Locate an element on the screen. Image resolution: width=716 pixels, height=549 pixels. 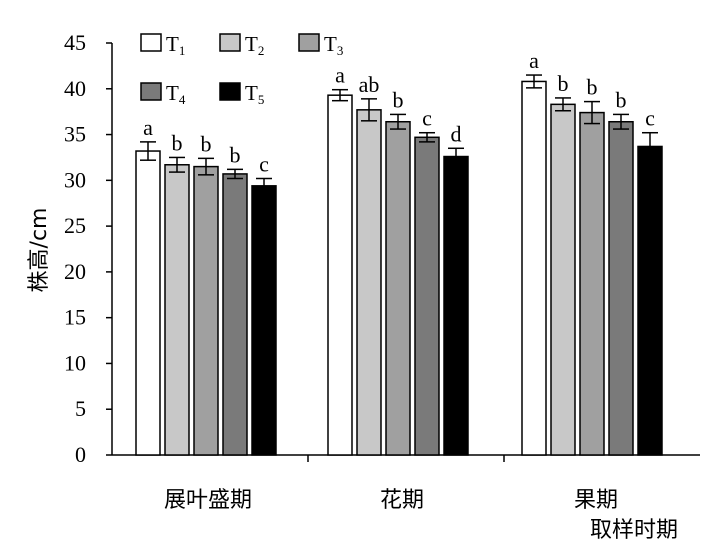
legend-label-T5: T5 is located at coordinates (254, 94).